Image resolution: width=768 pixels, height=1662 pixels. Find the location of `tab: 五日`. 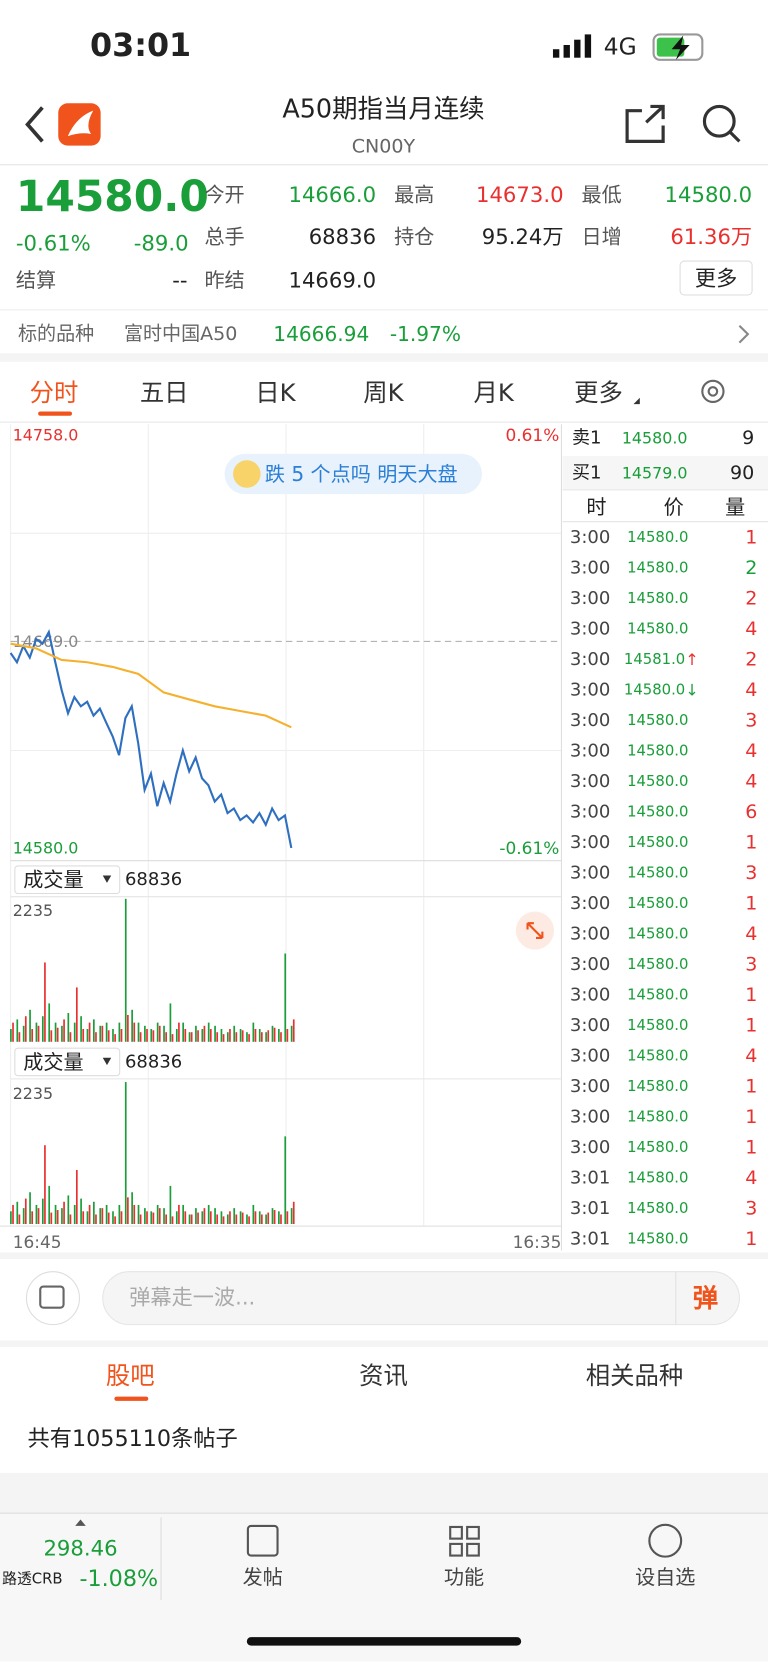

tab: 五日 is located at coordinates (164, 392).